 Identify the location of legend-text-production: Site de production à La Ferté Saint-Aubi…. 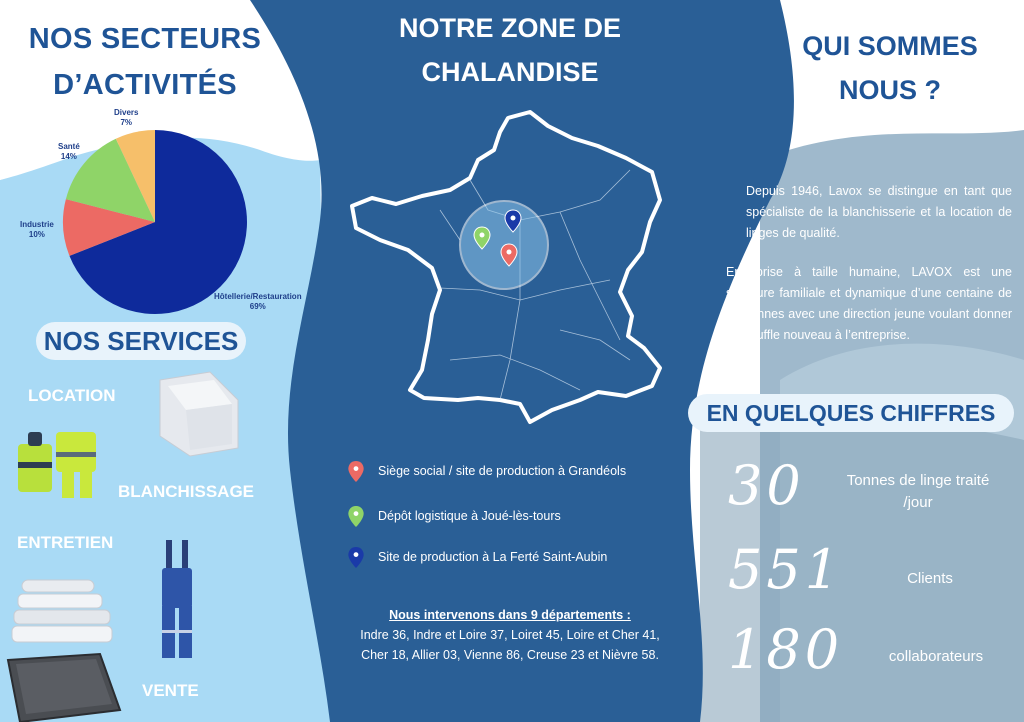
(493, 557).